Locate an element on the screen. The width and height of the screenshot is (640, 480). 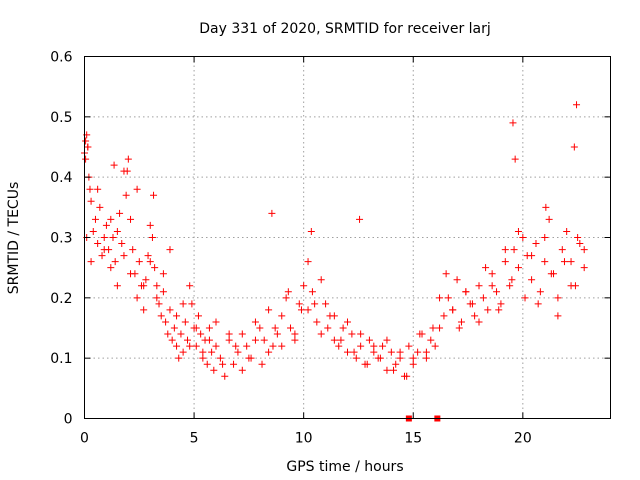
y-axis-label: SRMTID / TECUs is located at coordinates (14, 238).